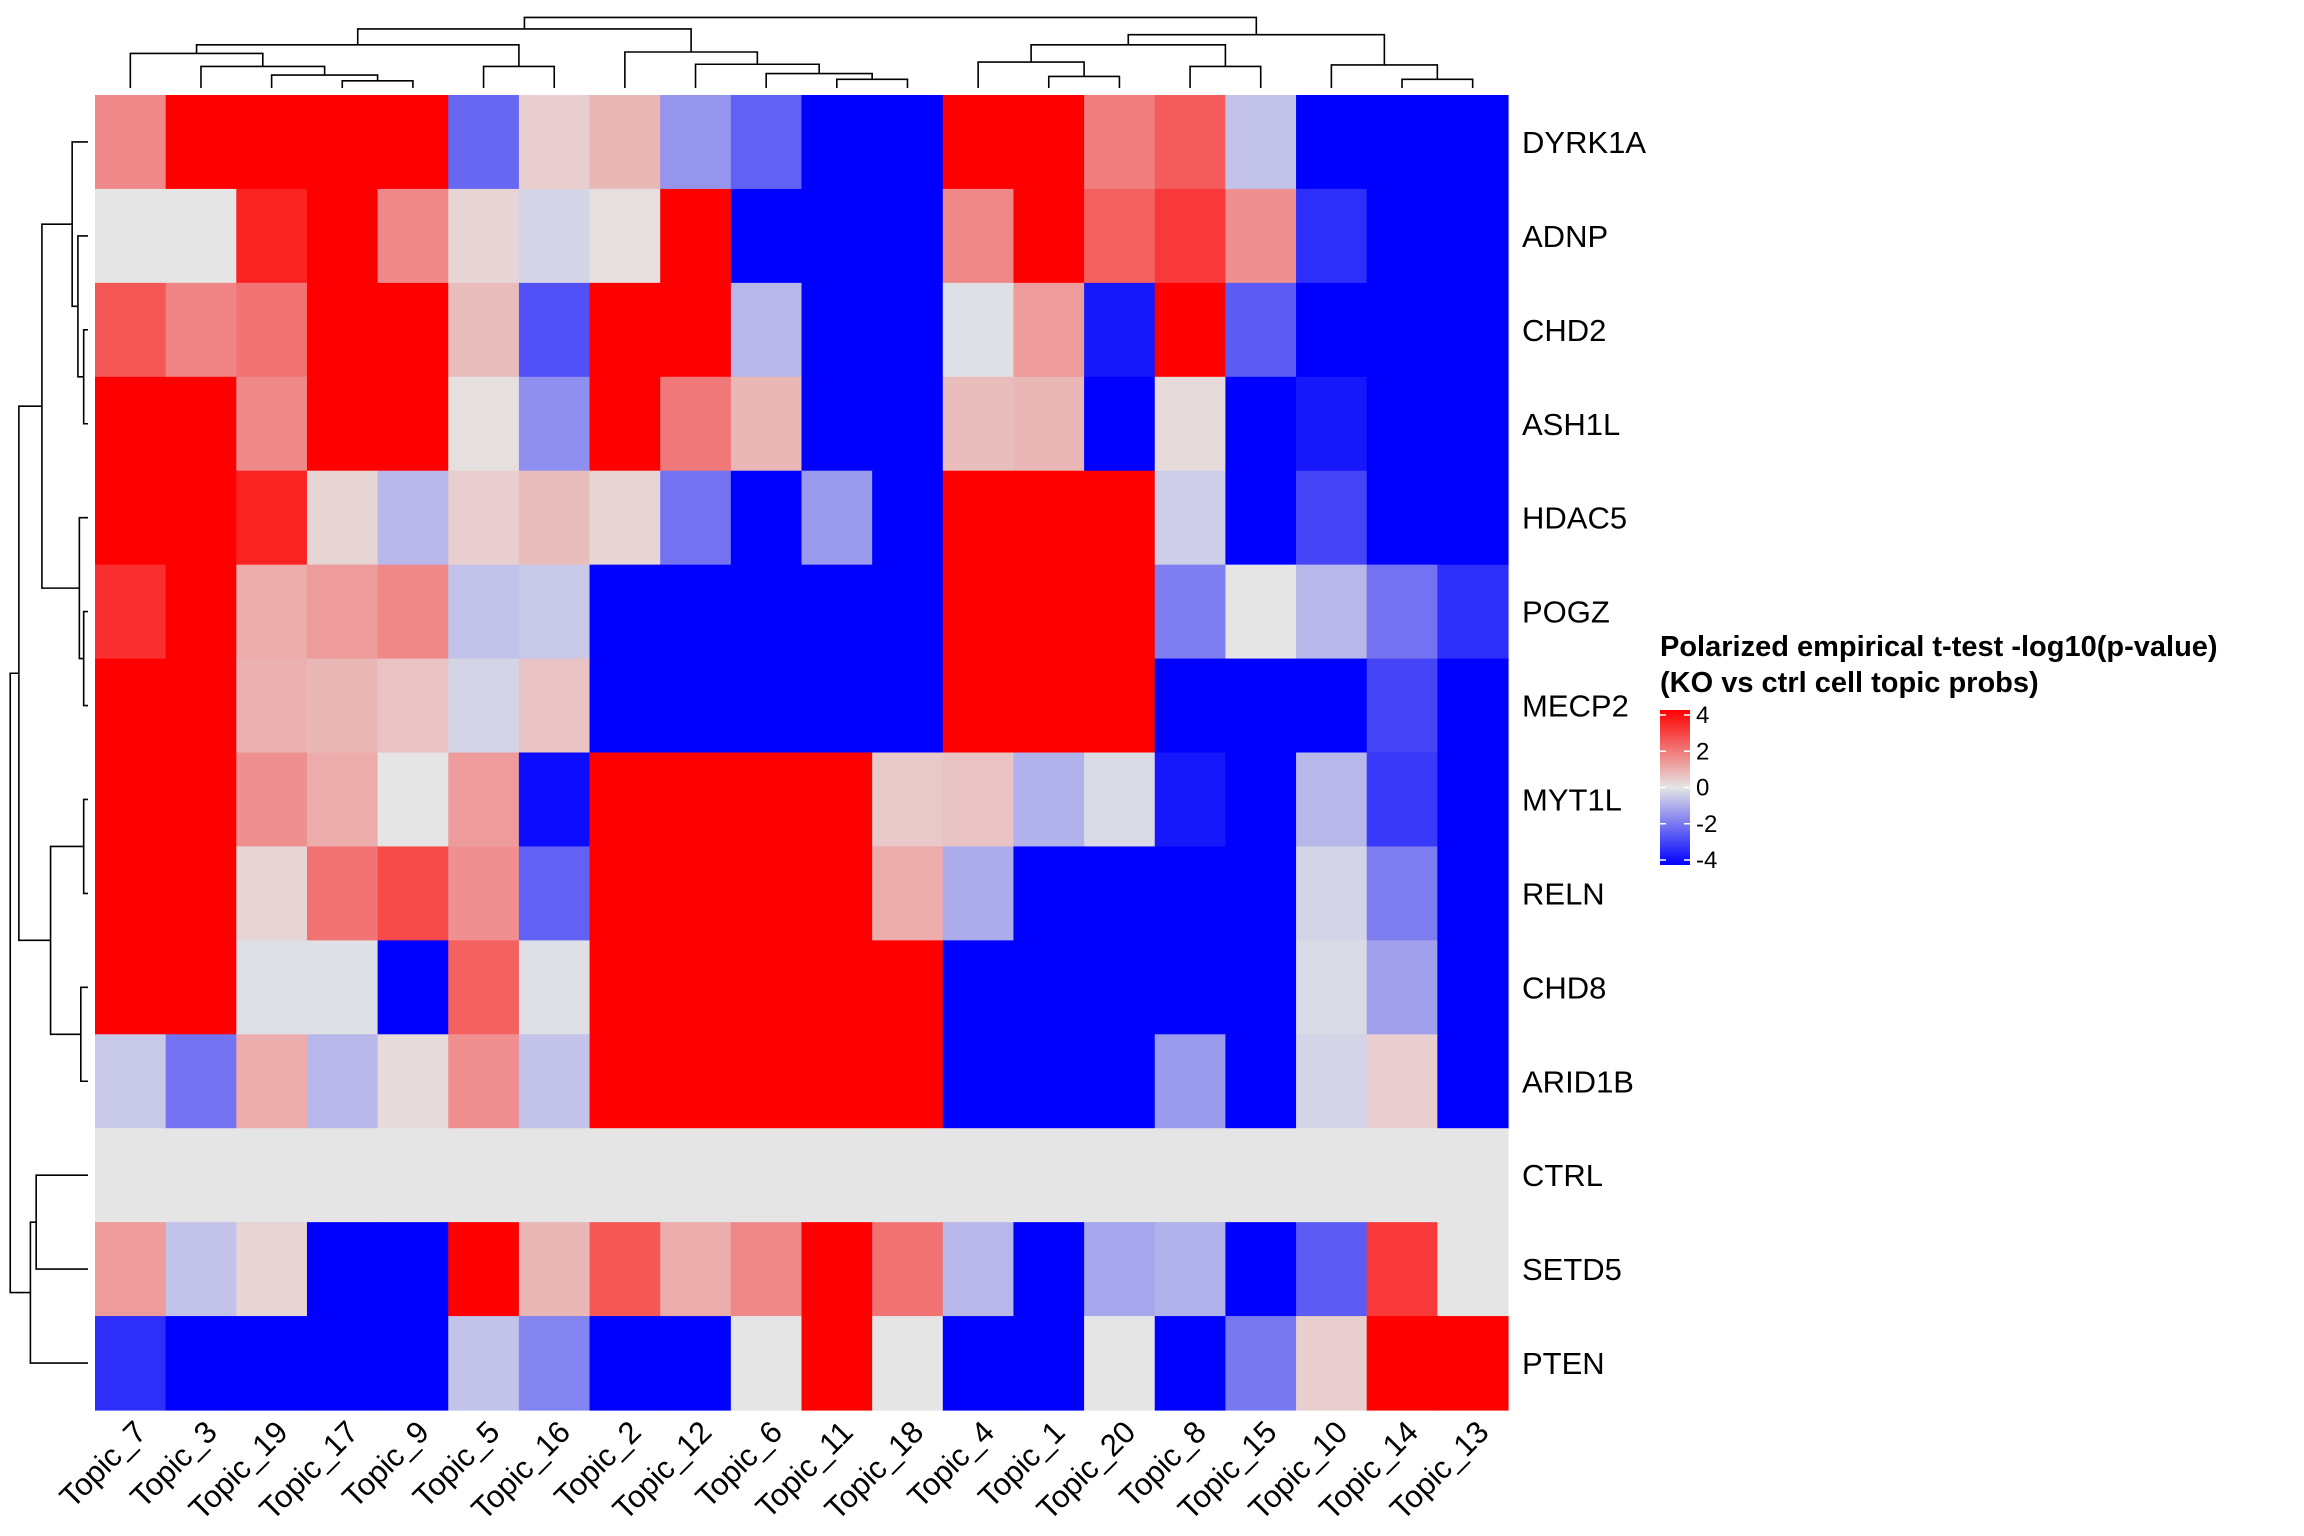 Image resolution: width=2304 pixels, height=1536 pixels. What do you see at coordinates (1706, 860) in the screenshot?
I see `legend-tick-label: -4` at bounding box center [1706, 860].